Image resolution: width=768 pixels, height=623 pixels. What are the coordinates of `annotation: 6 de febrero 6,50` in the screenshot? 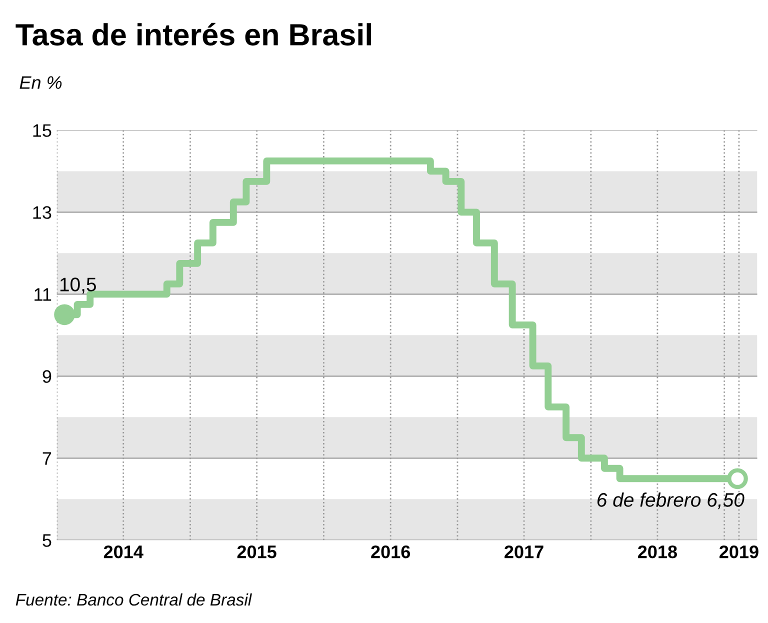 It's located at (670, 501).